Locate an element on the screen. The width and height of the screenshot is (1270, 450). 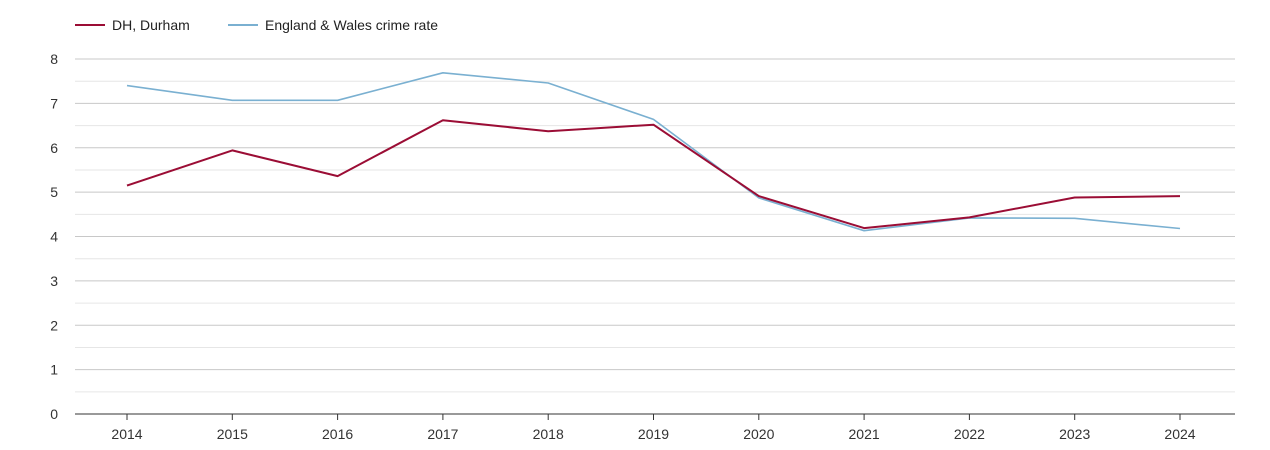
x-tick-label: 2022 is located at coordinates (969, 434).